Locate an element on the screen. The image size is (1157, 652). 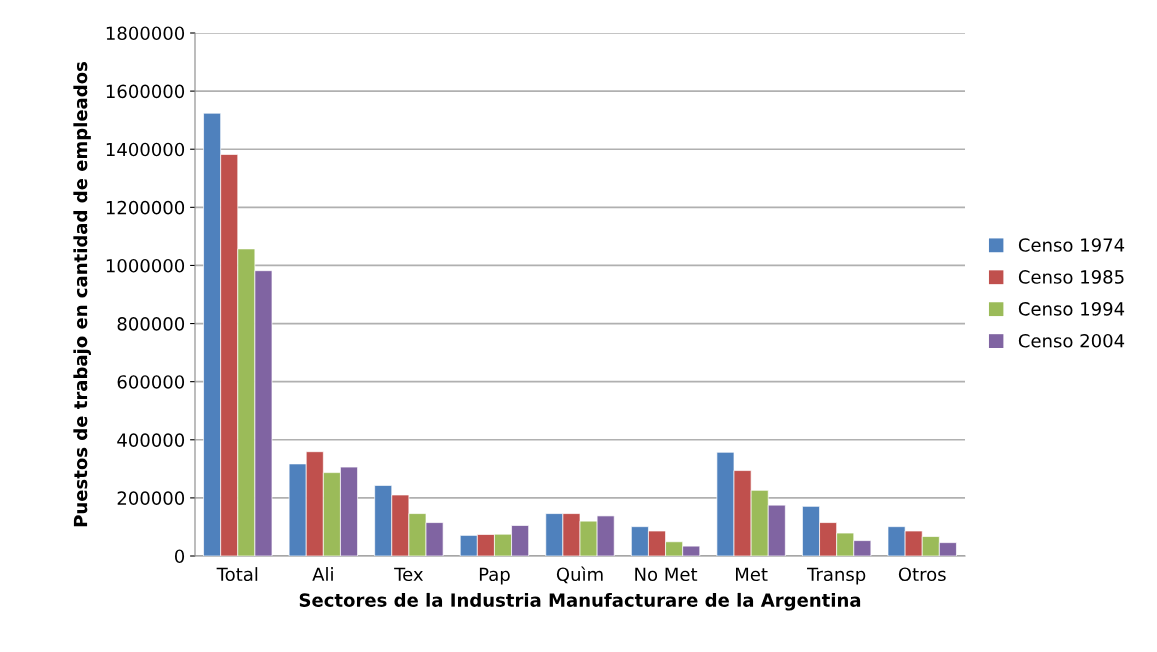
x-axis-title: Sectores de la Industria Manufacturare de la Argentina is located at coordinates (580, 601).